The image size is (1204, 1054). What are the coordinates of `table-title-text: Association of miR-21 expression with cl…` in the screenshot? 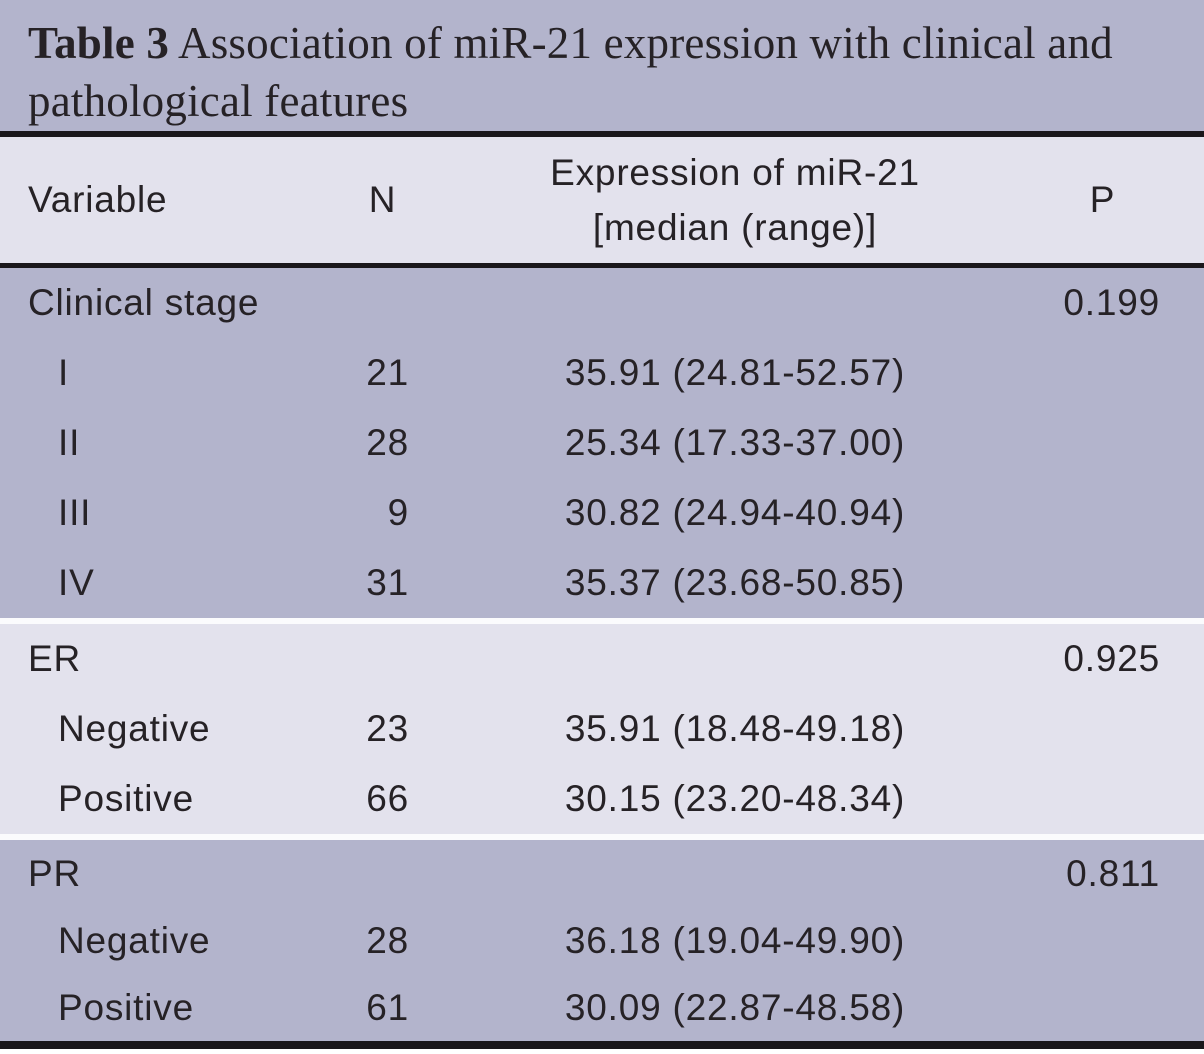 It's located at (570, 72).